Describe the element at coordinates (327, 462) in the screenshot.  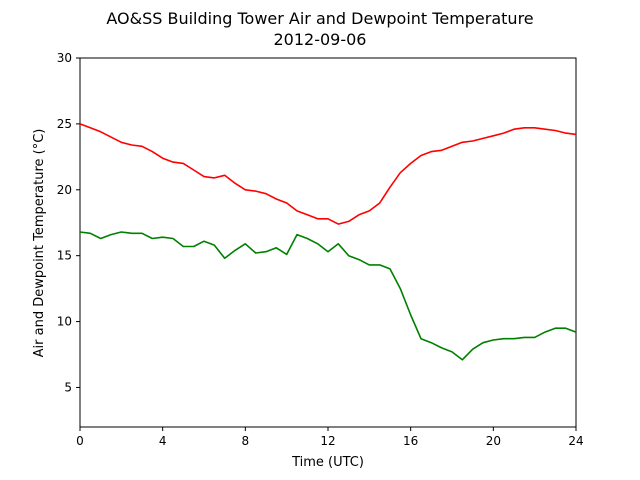
I see `x-axis-label: Time (UTC)` at that location.